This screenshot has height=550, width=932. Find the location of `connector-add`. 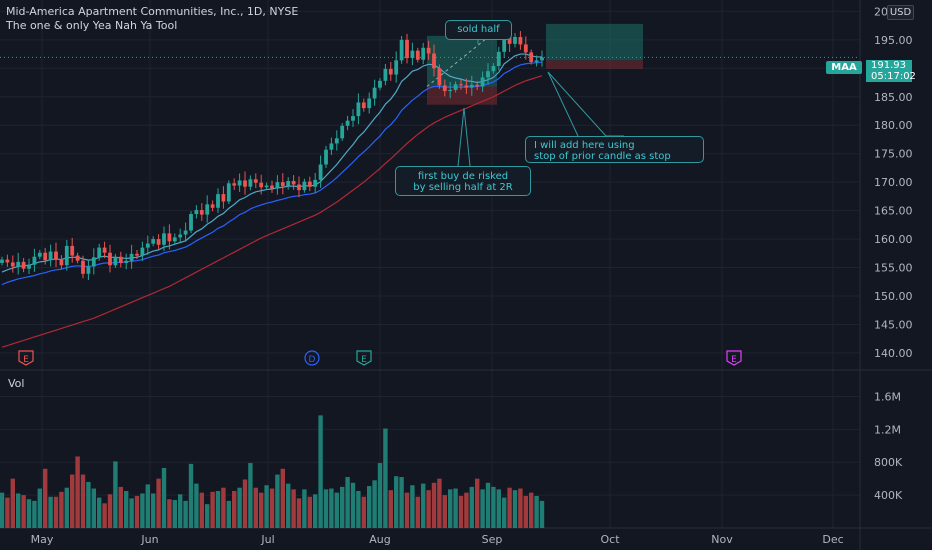

connector-add is located at coordinates (563, 104).